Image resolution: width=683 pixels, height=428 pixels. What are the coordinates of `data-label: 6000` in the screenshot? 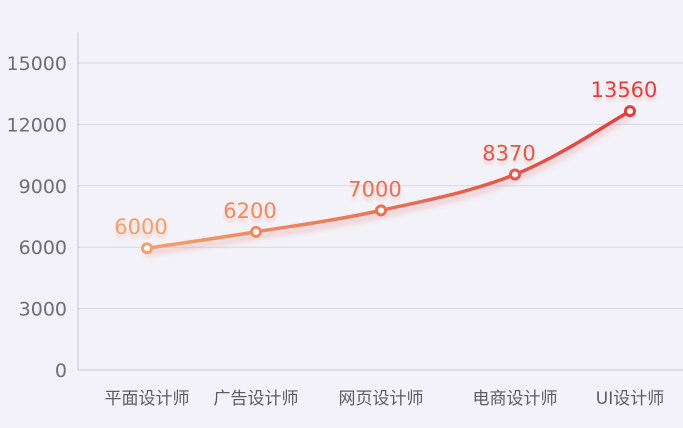 It's located at (140, 227).